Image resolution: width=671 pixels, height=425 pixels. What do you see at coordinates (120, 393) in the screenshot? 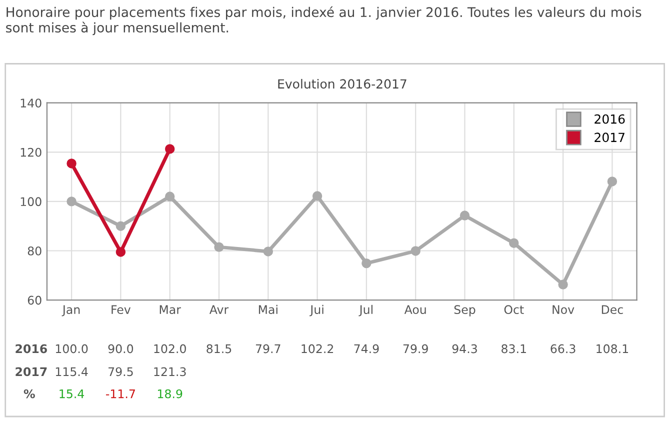
I see `text: -11.7` at bounding box center [120, 393].